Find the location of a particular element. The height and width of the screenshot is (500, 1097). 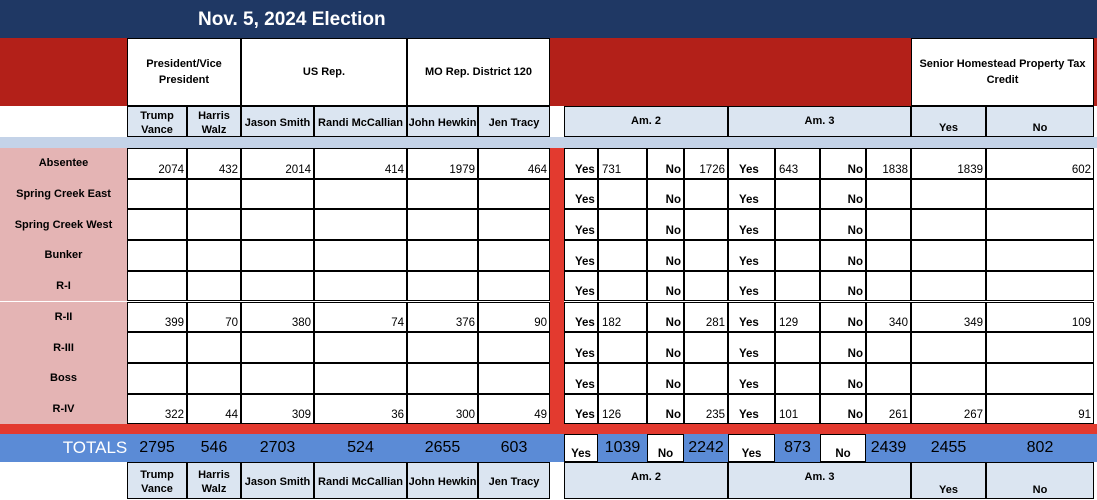

row-label: Boss is located at coordinates (63, 378).